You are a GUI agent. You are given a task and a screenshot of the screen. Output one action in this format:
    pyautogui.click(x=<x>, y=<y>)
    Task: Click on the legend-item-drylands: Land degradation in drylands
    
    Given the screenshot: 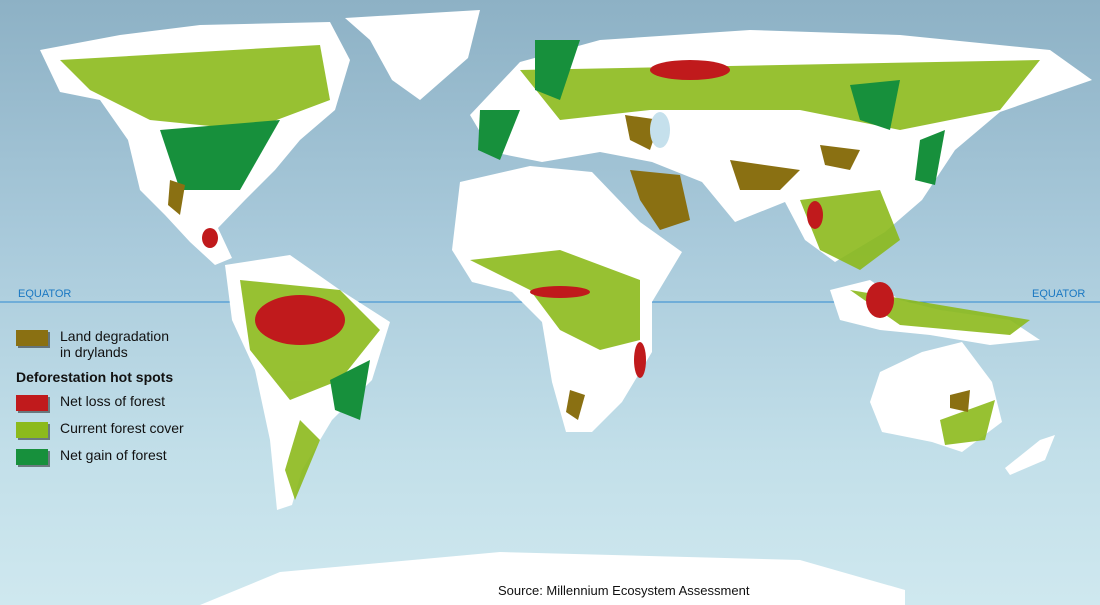 What is the action you would take?
    pyautogui.click(x=100, y=344)
    